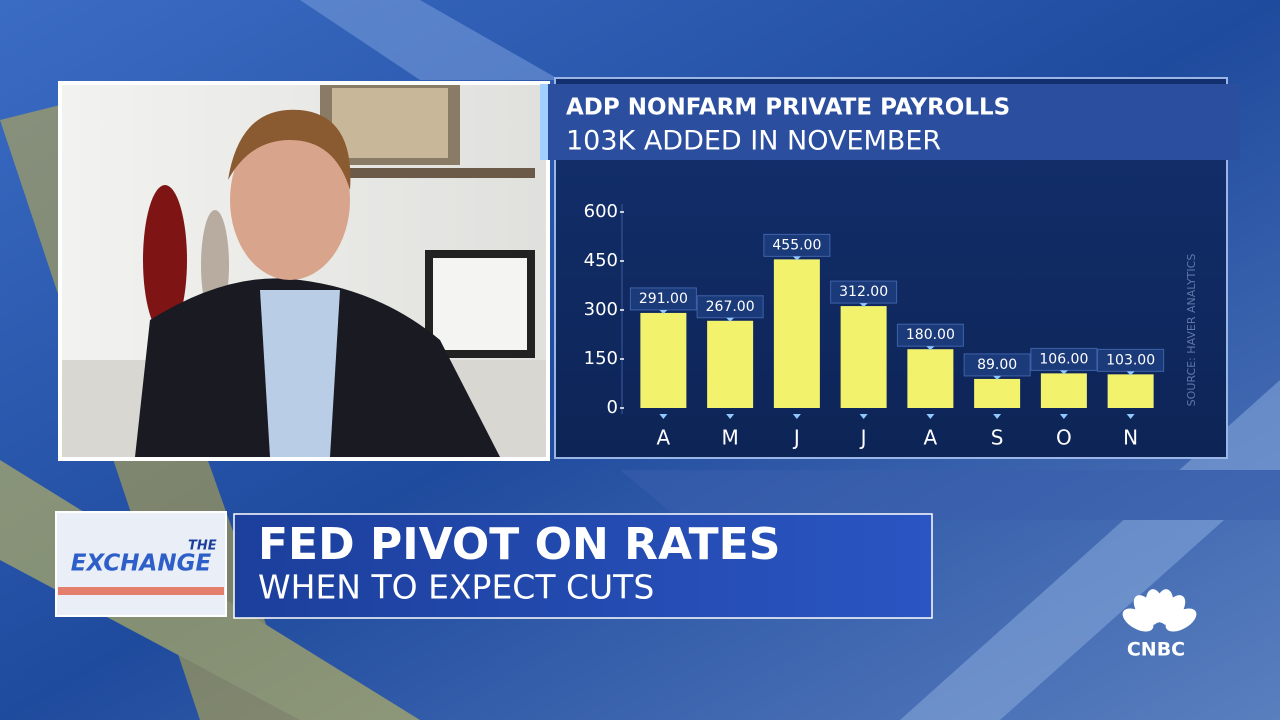 Image resolution: width=1280 pixels, height=720 pixels. What do you see at coordinates (729, 438) in the screenshot?
I see `x-tick-label: M` at bounding box center [729, 438].